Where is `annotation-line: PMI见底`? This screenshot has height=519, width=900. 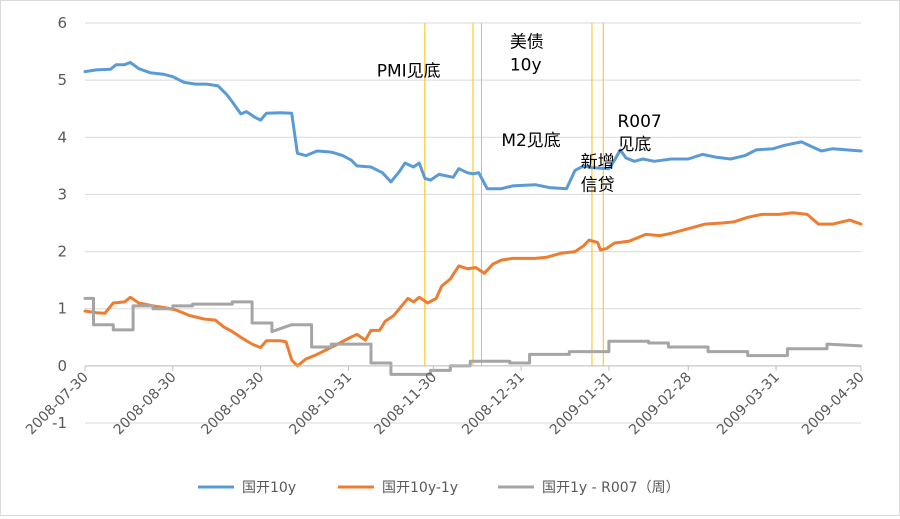 annotation-line: PMI见底 is located at coordinates (409, 72).